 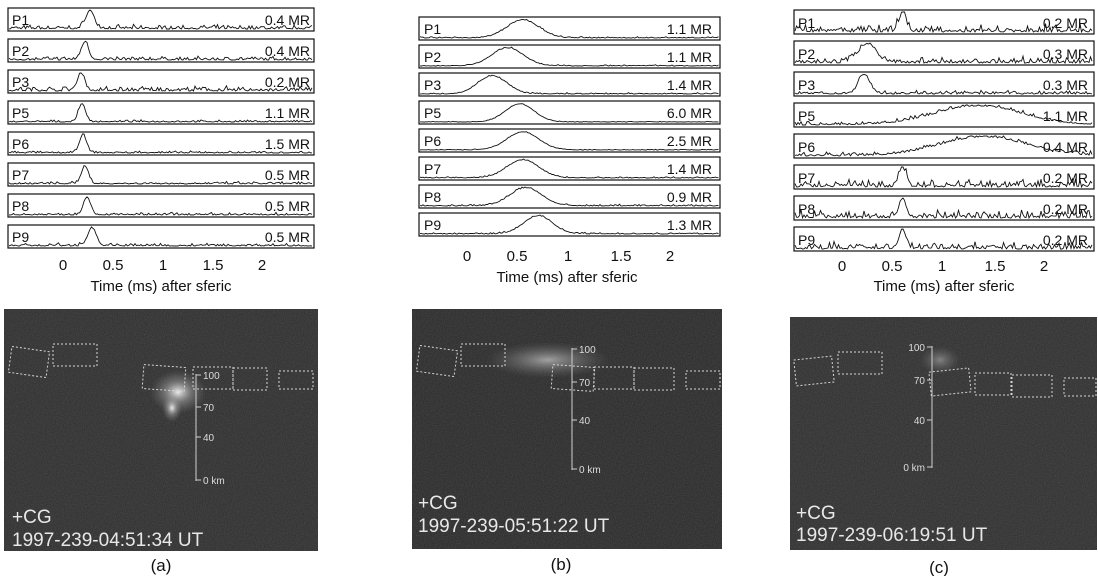 What do you see at coordinates (161, 286) in the screenshot?
I see `x-axis-label: Time (ms) after sferic` at bounding box center [161, 286].